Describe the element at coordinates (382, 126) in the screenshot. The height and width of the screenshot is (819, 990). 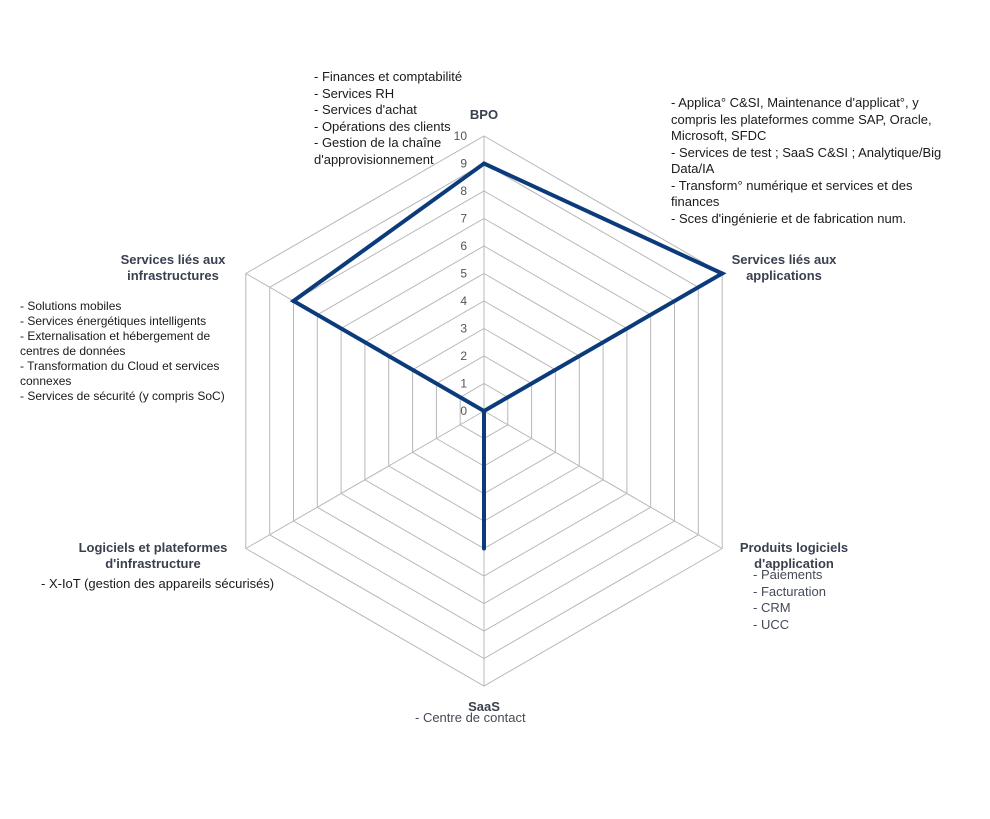
I see `annotation-bpo-line: - Opérations des clients` at that location.